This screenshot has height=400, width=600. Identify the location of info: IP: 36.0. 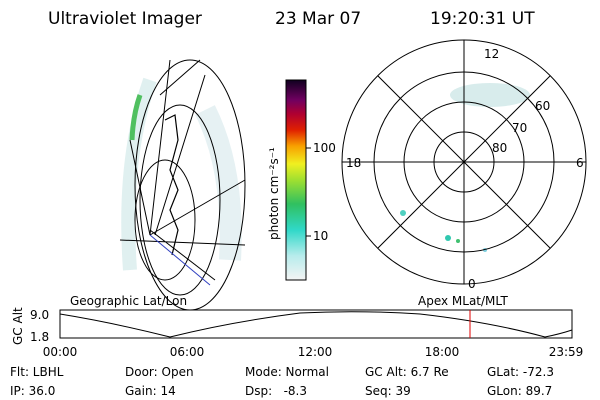
(32, 391).